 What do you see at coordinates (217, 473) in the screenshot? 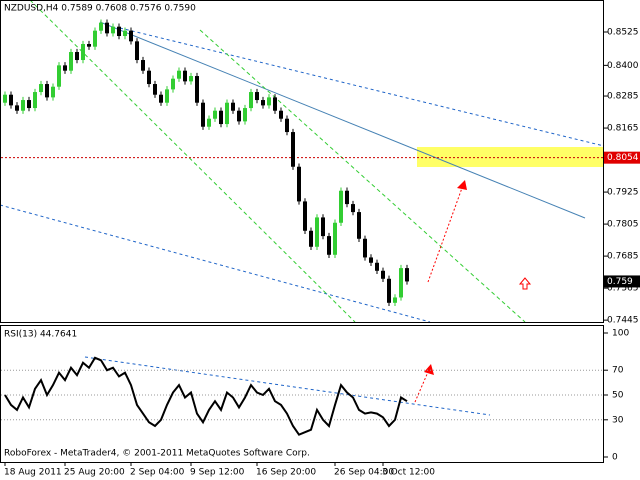
I see `x-tick-label: 9 Sep 12:00` at bounding box center [217, 473].